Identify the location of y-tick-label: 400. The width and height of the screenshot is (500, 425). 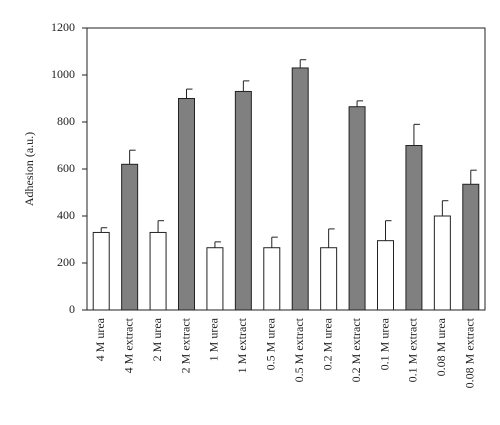
(66, 215).